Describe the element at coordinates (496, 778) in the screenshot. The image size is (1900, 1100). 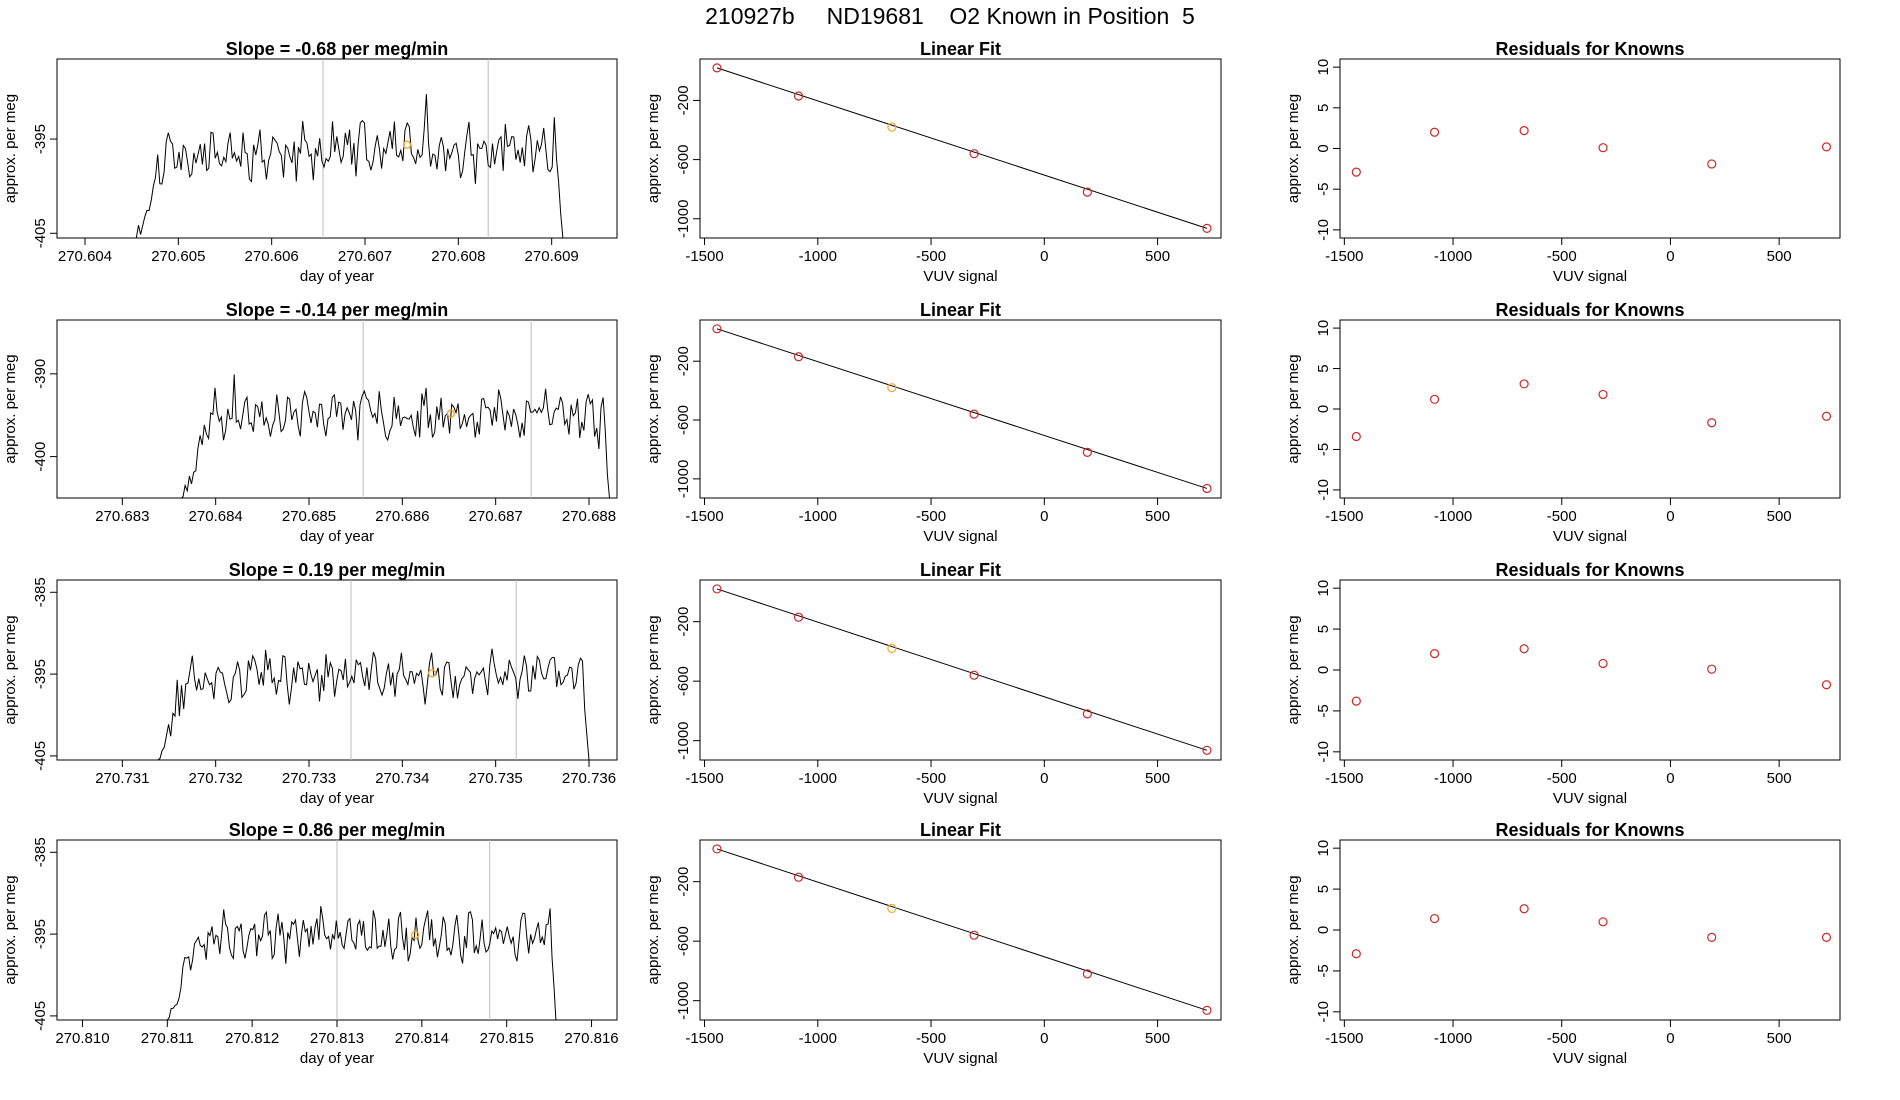
I see `x-tick-label: 270.735` at that location.